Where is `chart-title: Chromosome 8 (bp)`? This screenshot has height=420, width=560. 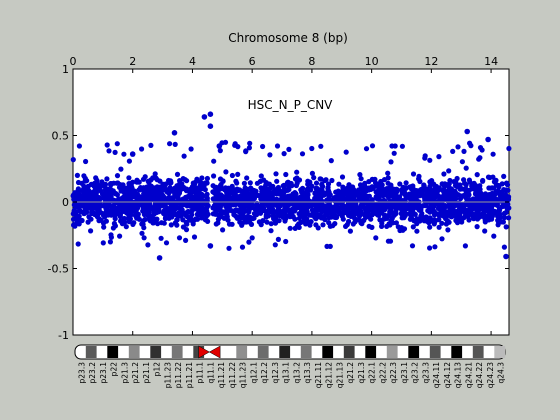 chart-title: Chromosome 8 (bp) is located at coordinates (288, 38).